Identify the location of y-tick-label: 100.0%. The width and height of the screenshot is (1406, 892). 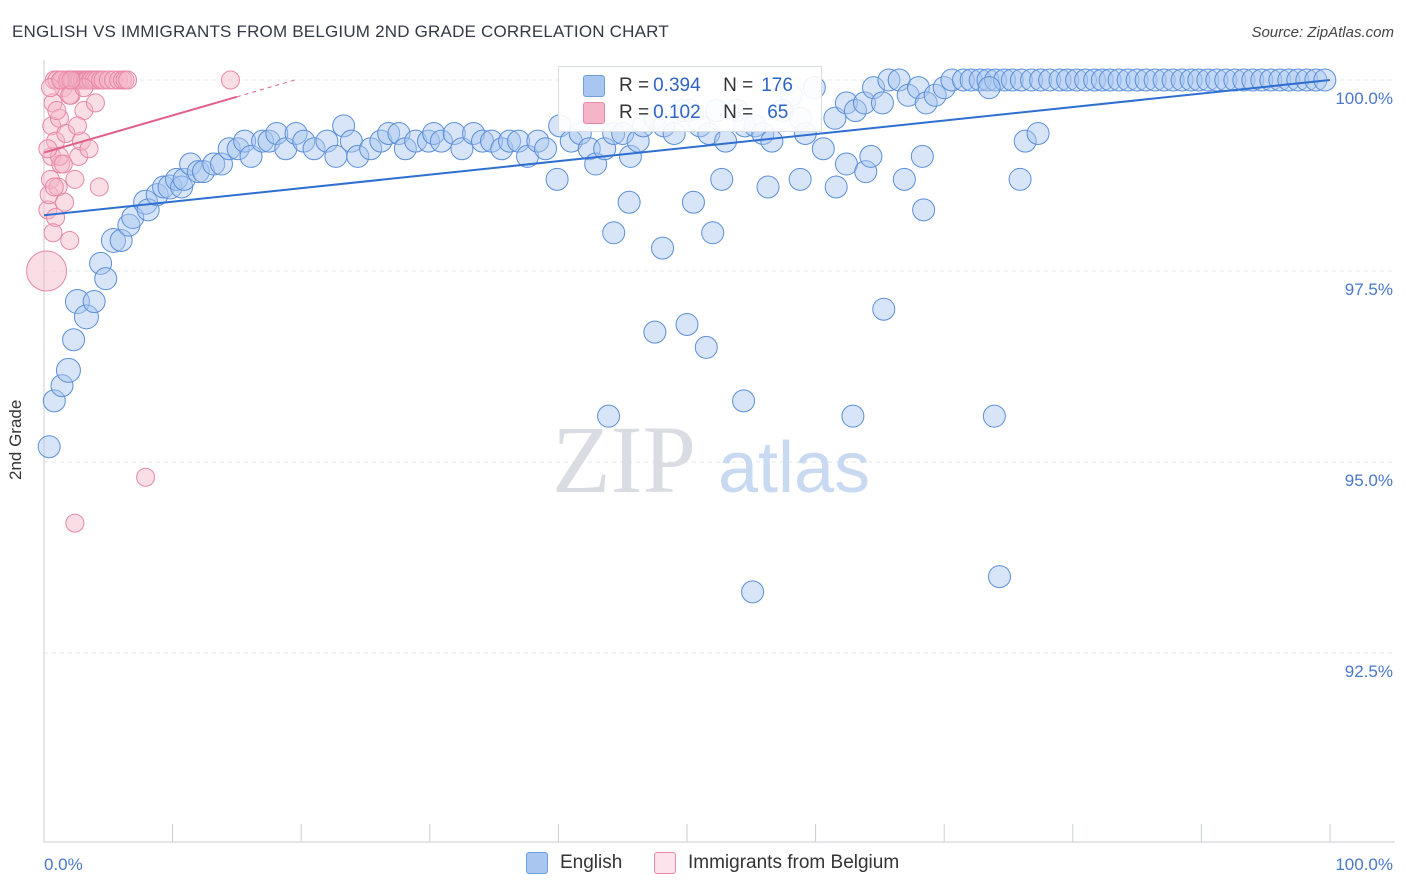
(1364, 98).